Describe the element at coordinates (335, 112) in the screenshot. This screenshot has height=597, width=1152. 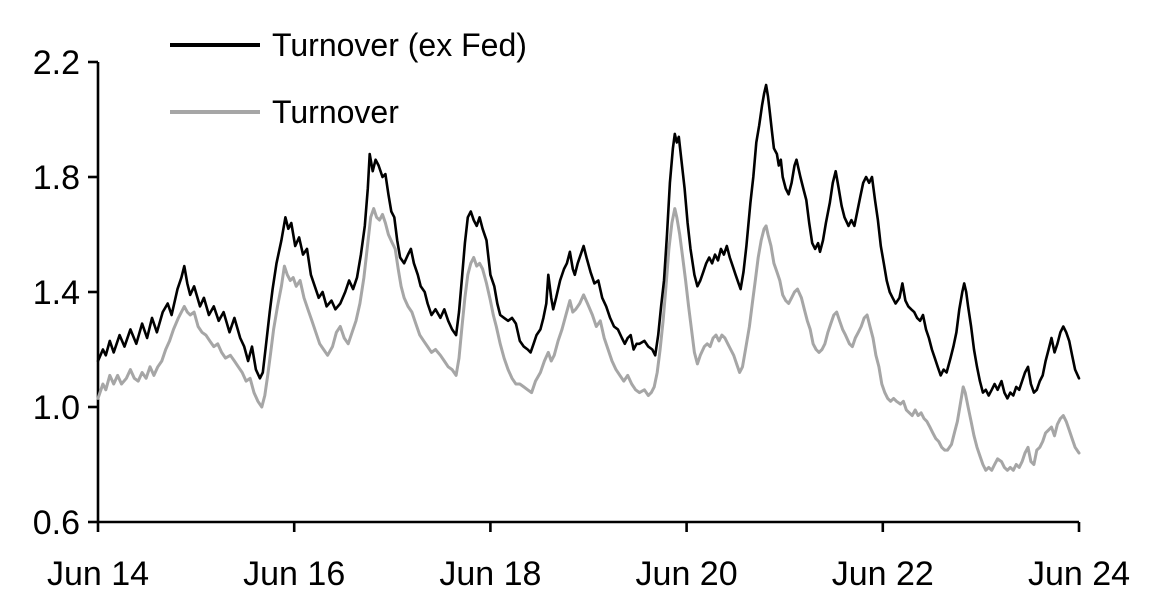
I see `legend-label-turnover: Turnover` at that location.